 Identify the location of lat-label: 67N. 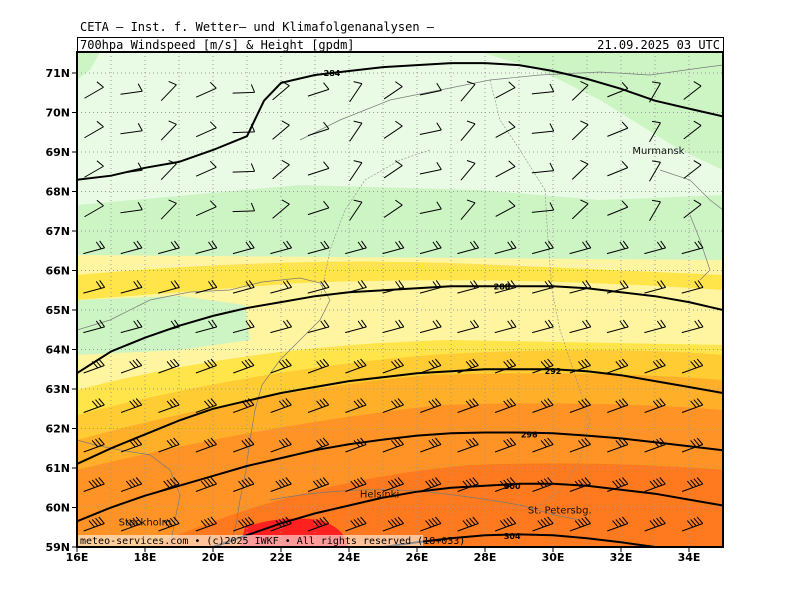
(57, 231).